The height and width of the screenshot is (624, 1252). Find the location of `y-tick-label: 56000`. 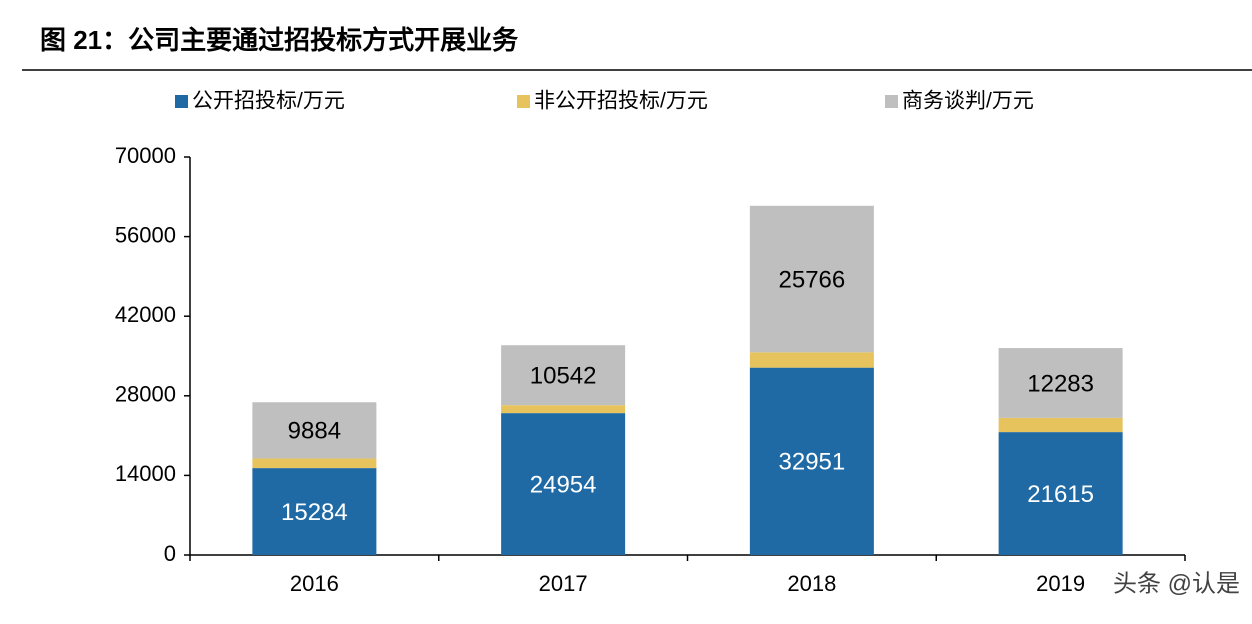

y-tick-label: 56000 is located at coordinates (145, 234).